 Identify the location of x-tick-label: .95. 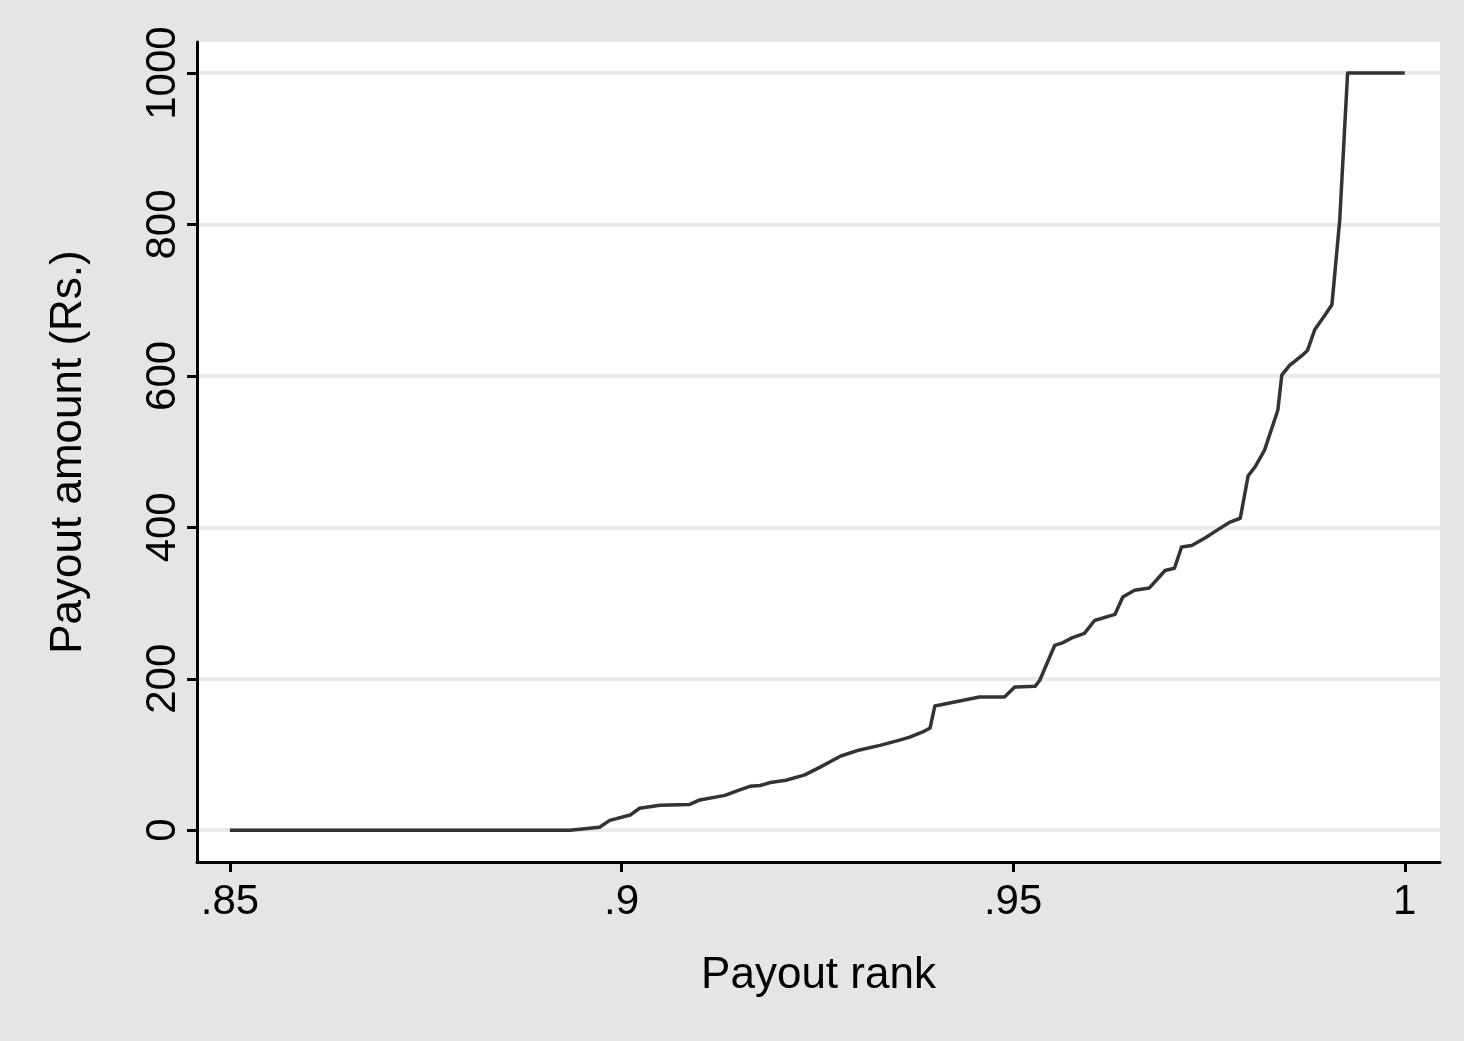
(1013, 899).